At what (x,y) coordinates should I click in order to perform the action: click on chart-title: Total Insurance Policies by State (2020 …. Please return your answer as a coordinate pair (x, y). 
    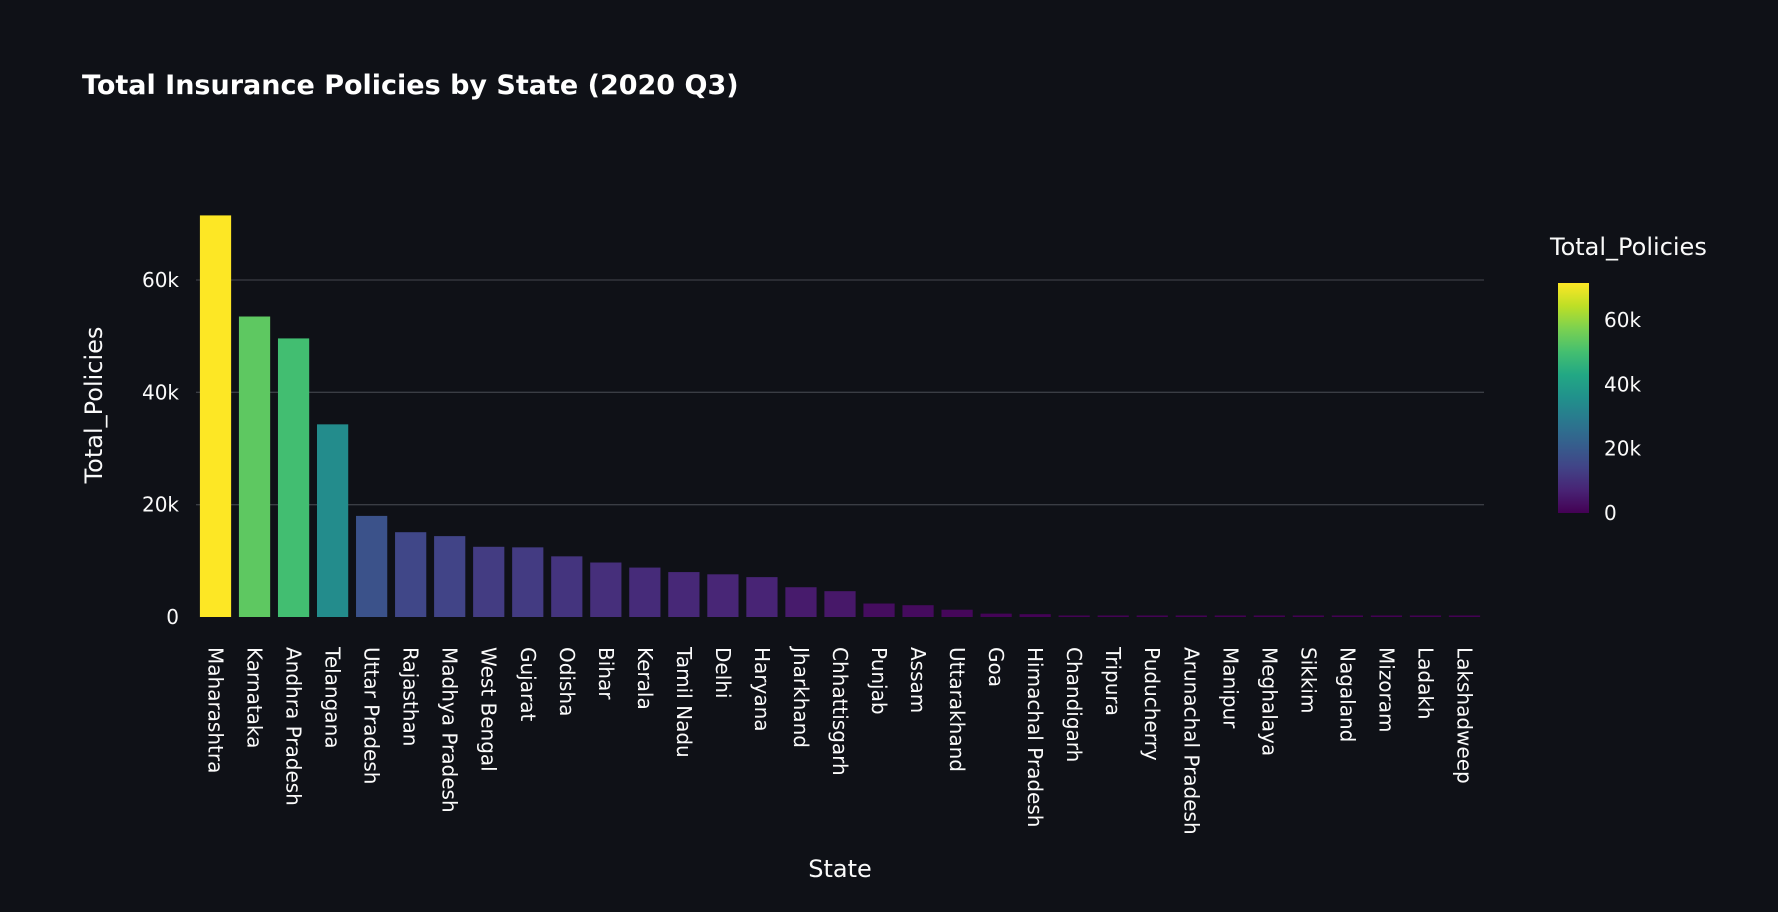
    Looking at the image, I should click on (410, 85).